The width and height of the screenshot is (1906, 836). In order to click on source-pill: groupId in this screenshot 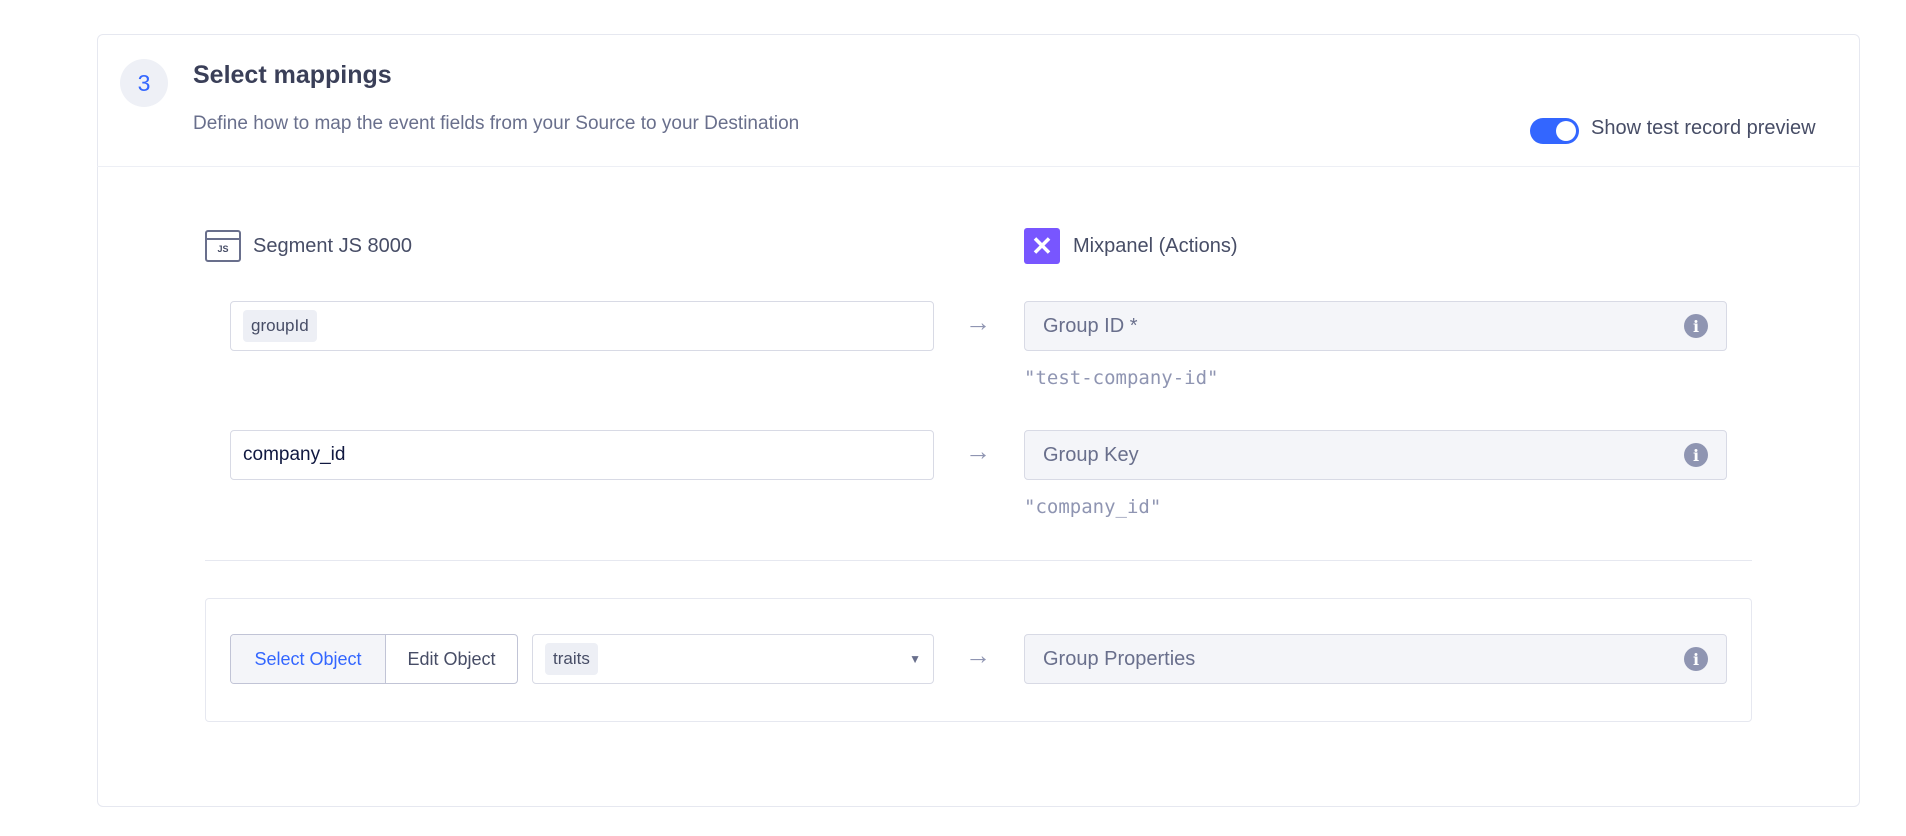, I will do `click(280, 326)`.